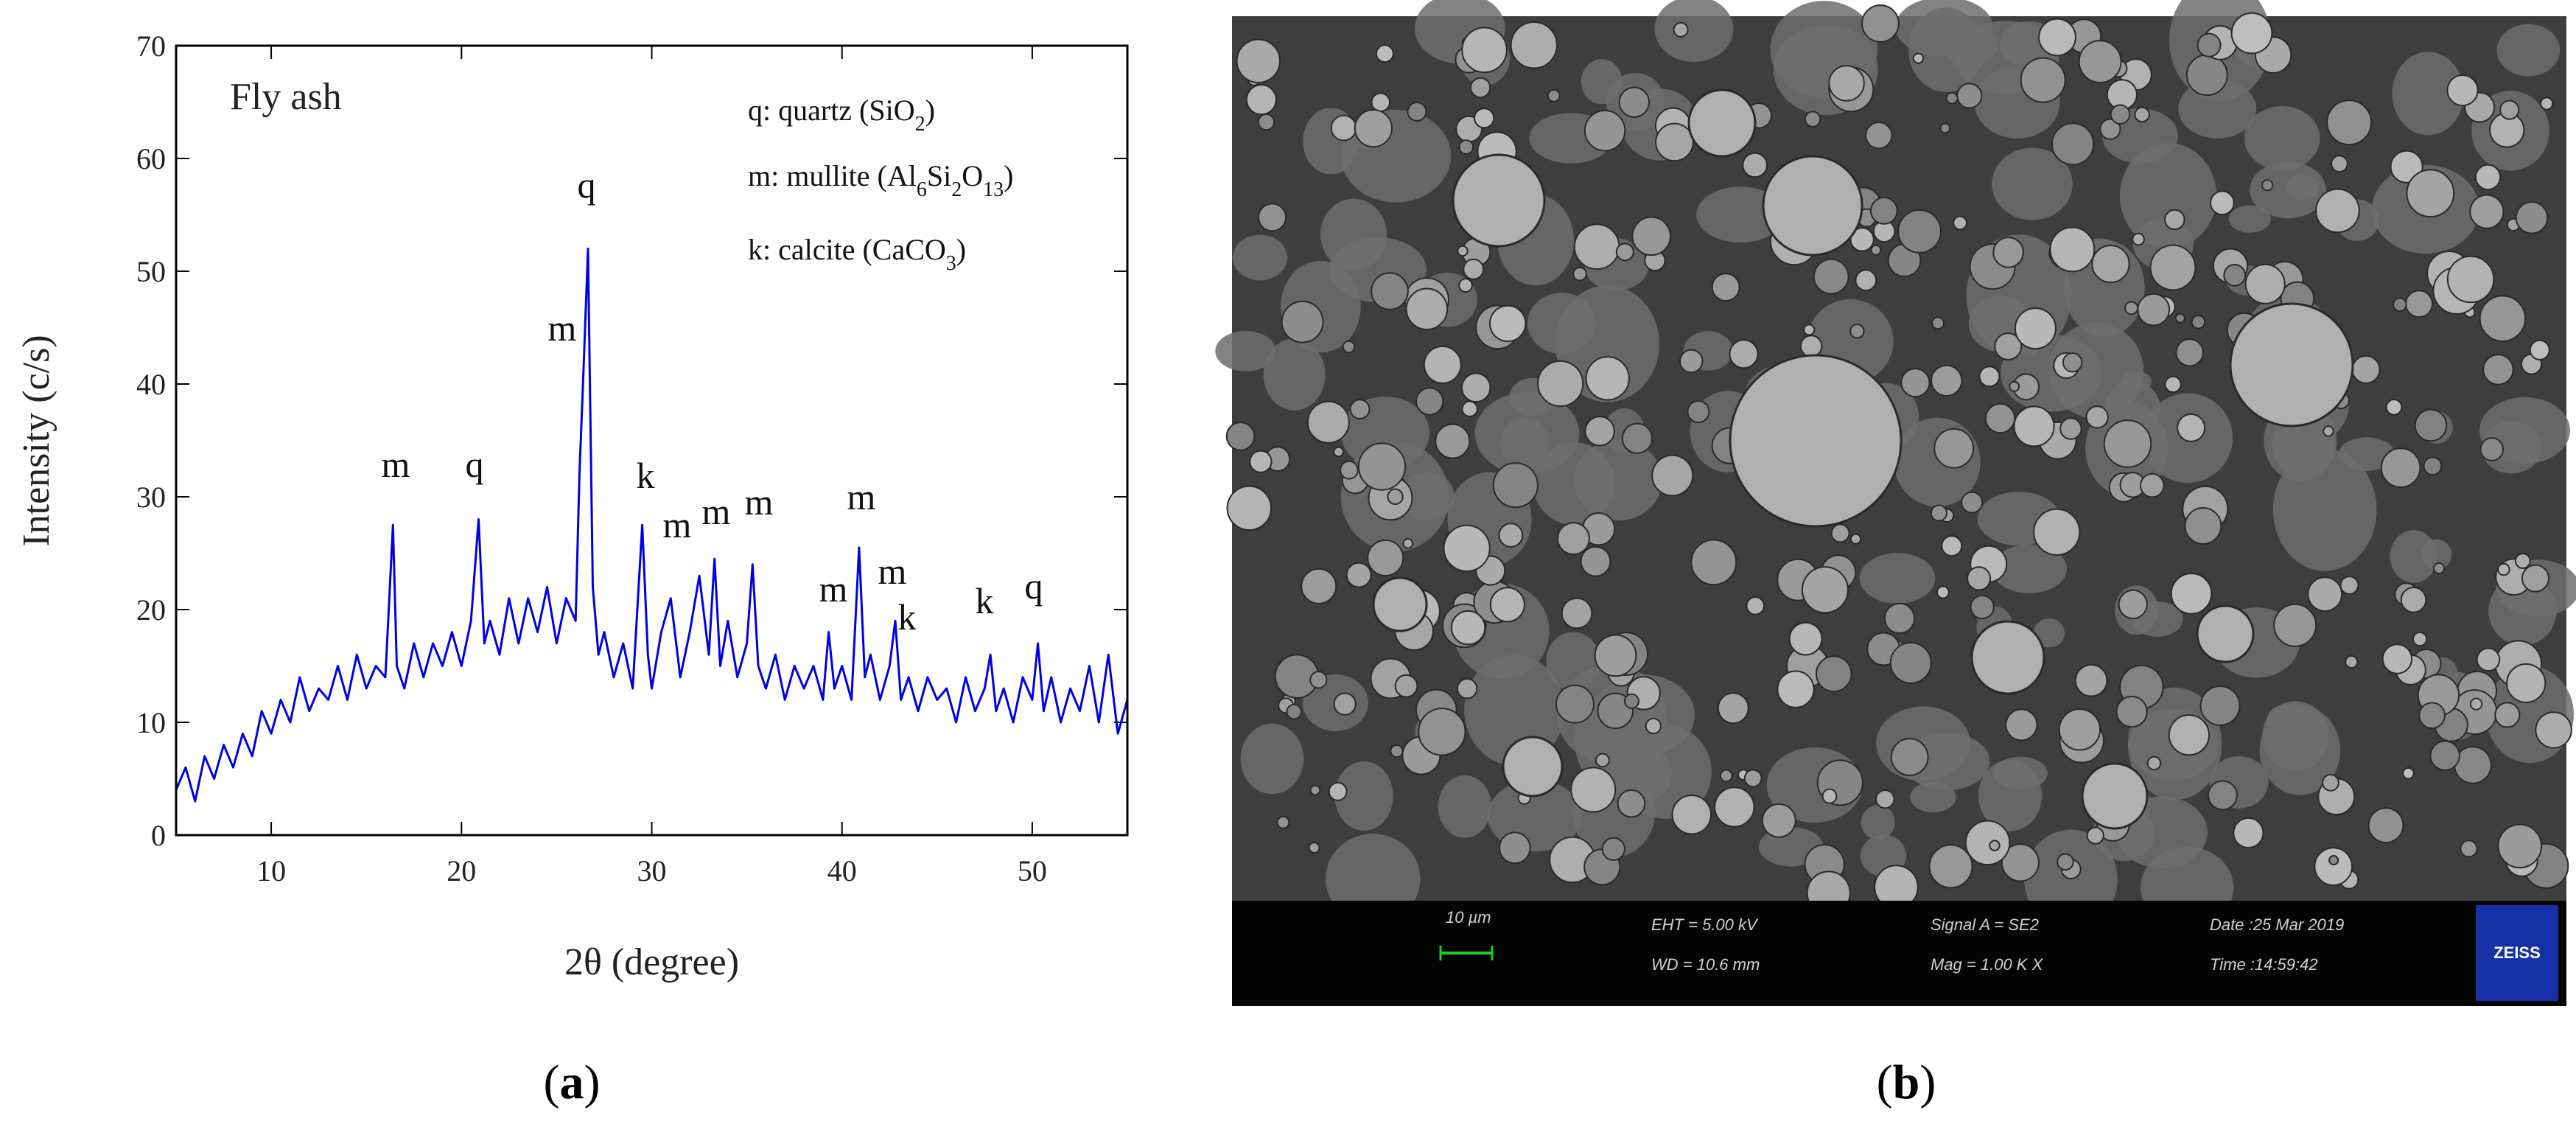  I want to click on large-sphere, so click(2007, 658).